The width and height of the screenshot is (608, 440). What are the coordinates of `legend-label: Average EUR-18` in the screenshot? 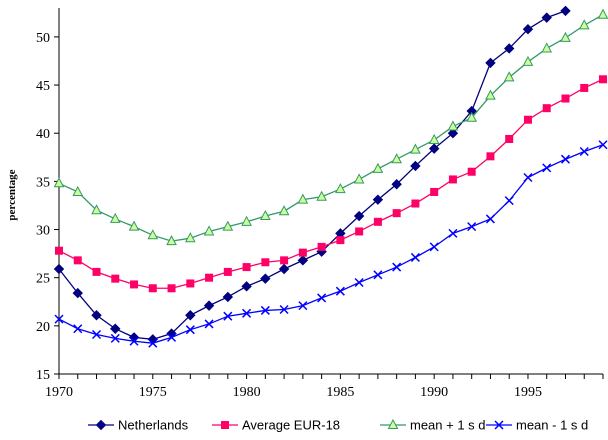 It's located at (291, 425).